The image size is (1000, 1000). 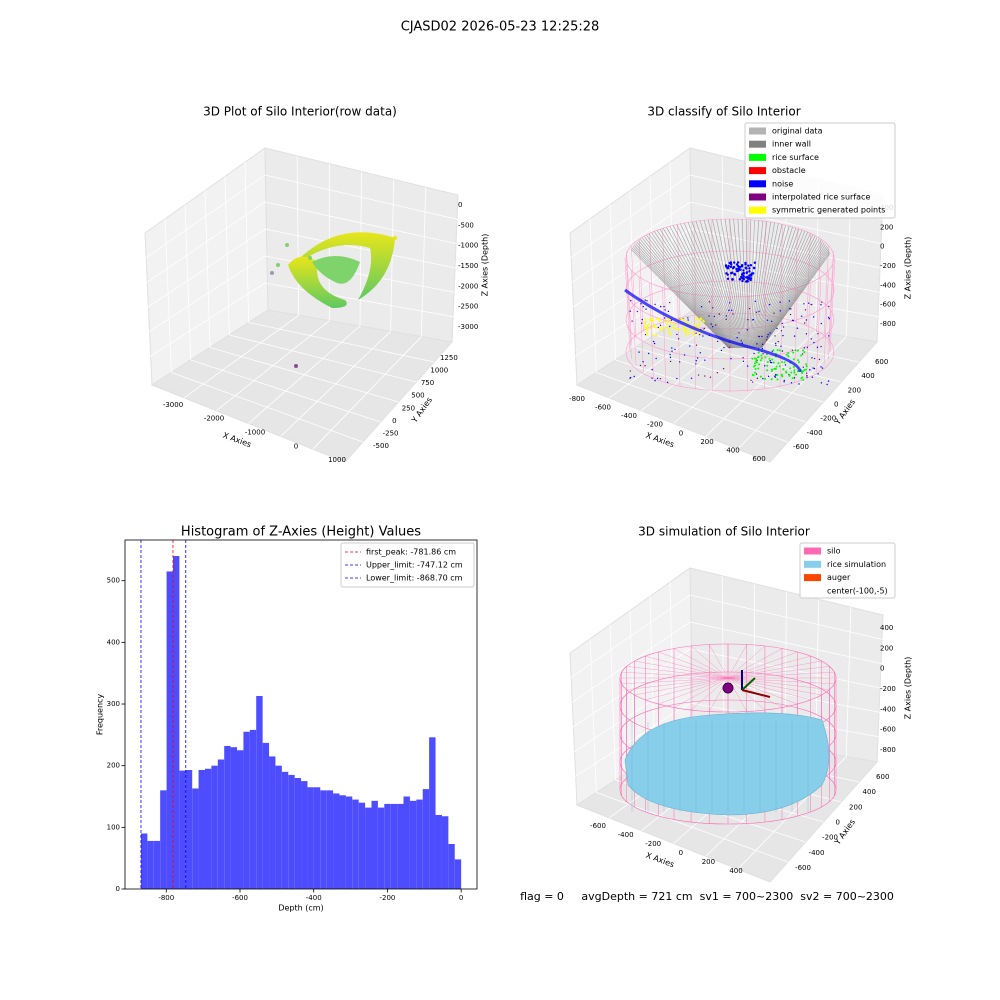 I want to click on rice-surface, so click(x=727, y=764).